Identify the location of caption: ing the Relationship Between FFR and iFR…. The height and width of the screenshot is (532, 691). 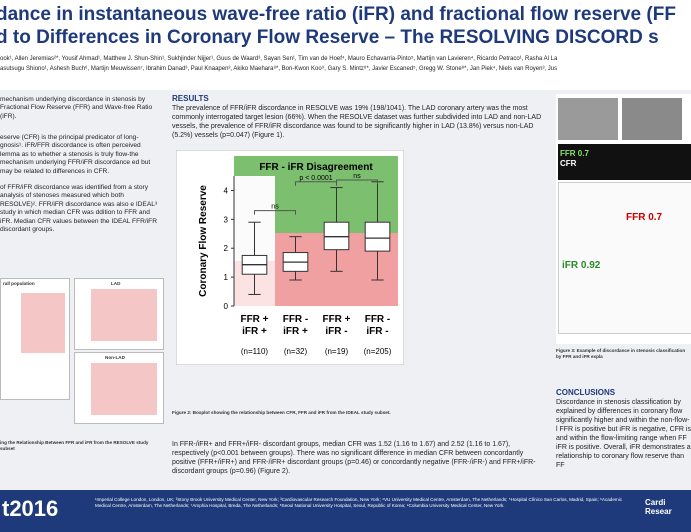
(74, 445).